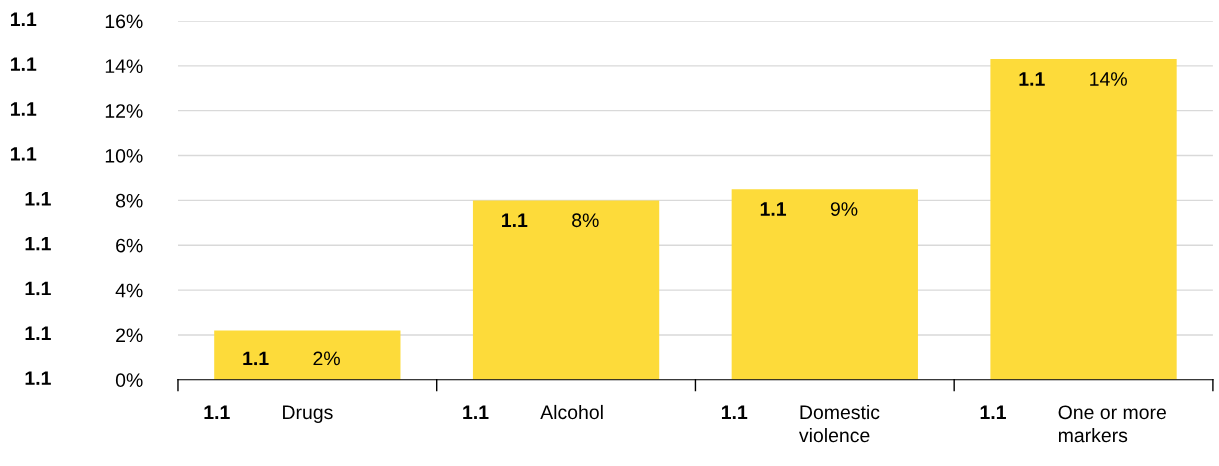 The height and width of the screenshot is (466, 1219). I want to click on x-tick-label: Domestic violence, so click(839, 423).